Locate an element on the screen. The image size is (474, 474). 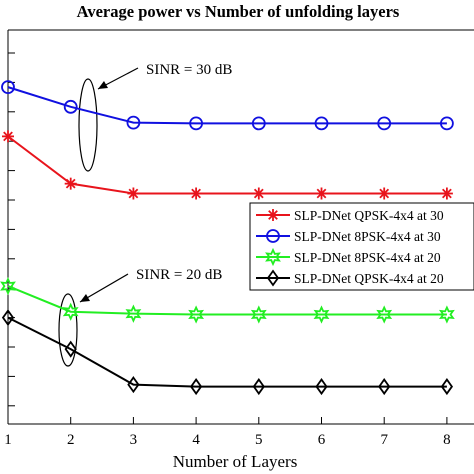
sinr-30-arrowhead is located at coordinates (103, 85).